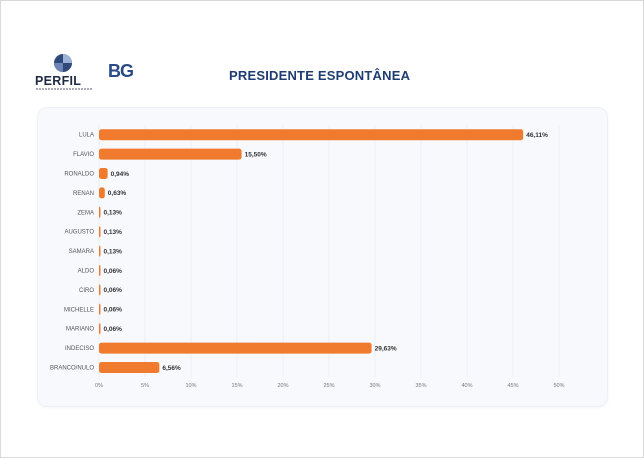 This screenshot has width=644, height=458. I want to click on perfil-tagline, so click(64, 89).